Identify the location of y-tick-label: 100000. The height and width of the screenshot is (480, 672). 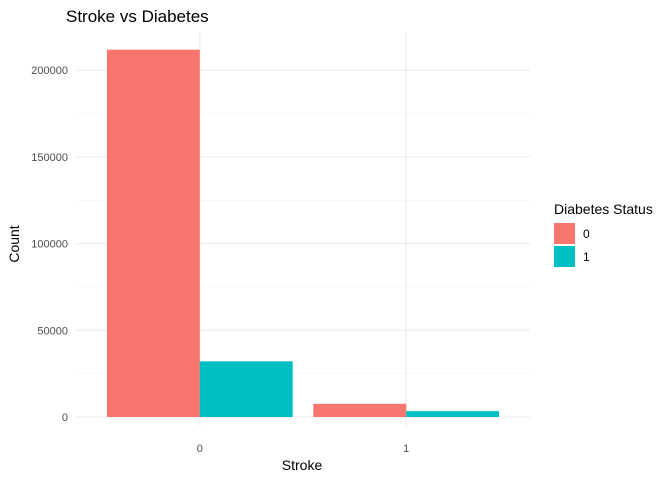
(49, 245).